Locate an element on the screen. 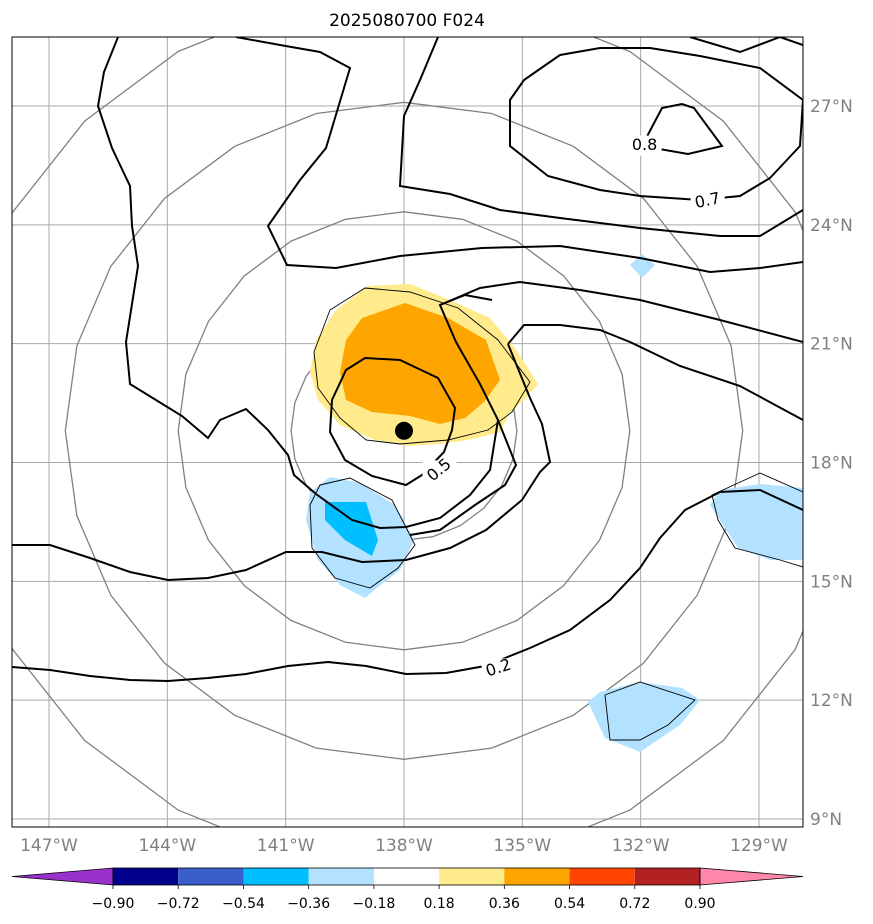 This screenshot has height=924, width=873. contour-label: 0.5 is located at coordinates (439, 469).